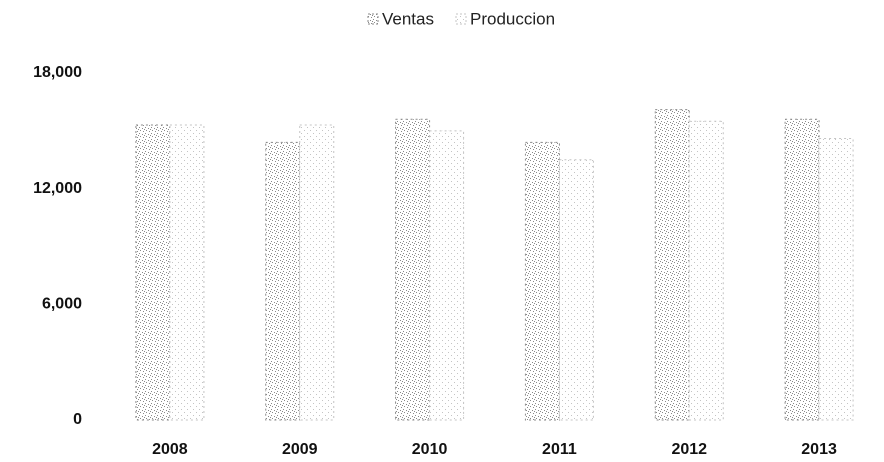 The image size is (884, 462). What do you see at coordinates (408, 18) in the screenshot?
I see `legend-label: Ventas` at bounding box center [408, 18].